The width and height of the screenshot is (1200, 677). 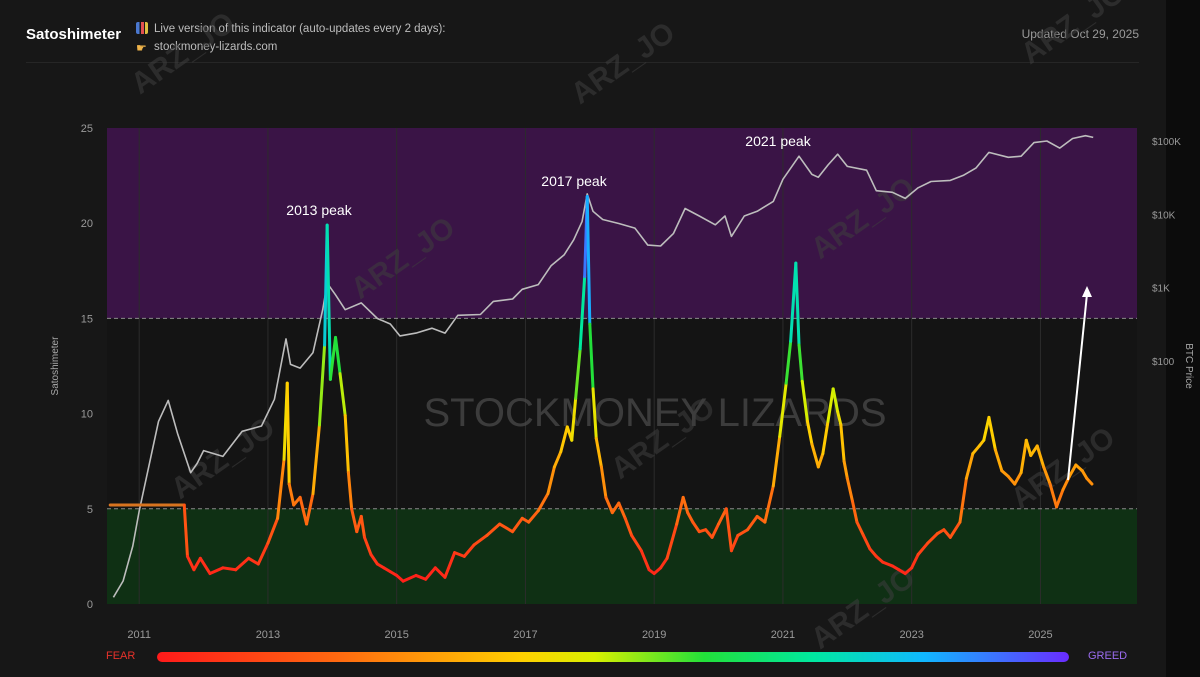 I want to click on upward-arrow, so click(x=1079, y=383).